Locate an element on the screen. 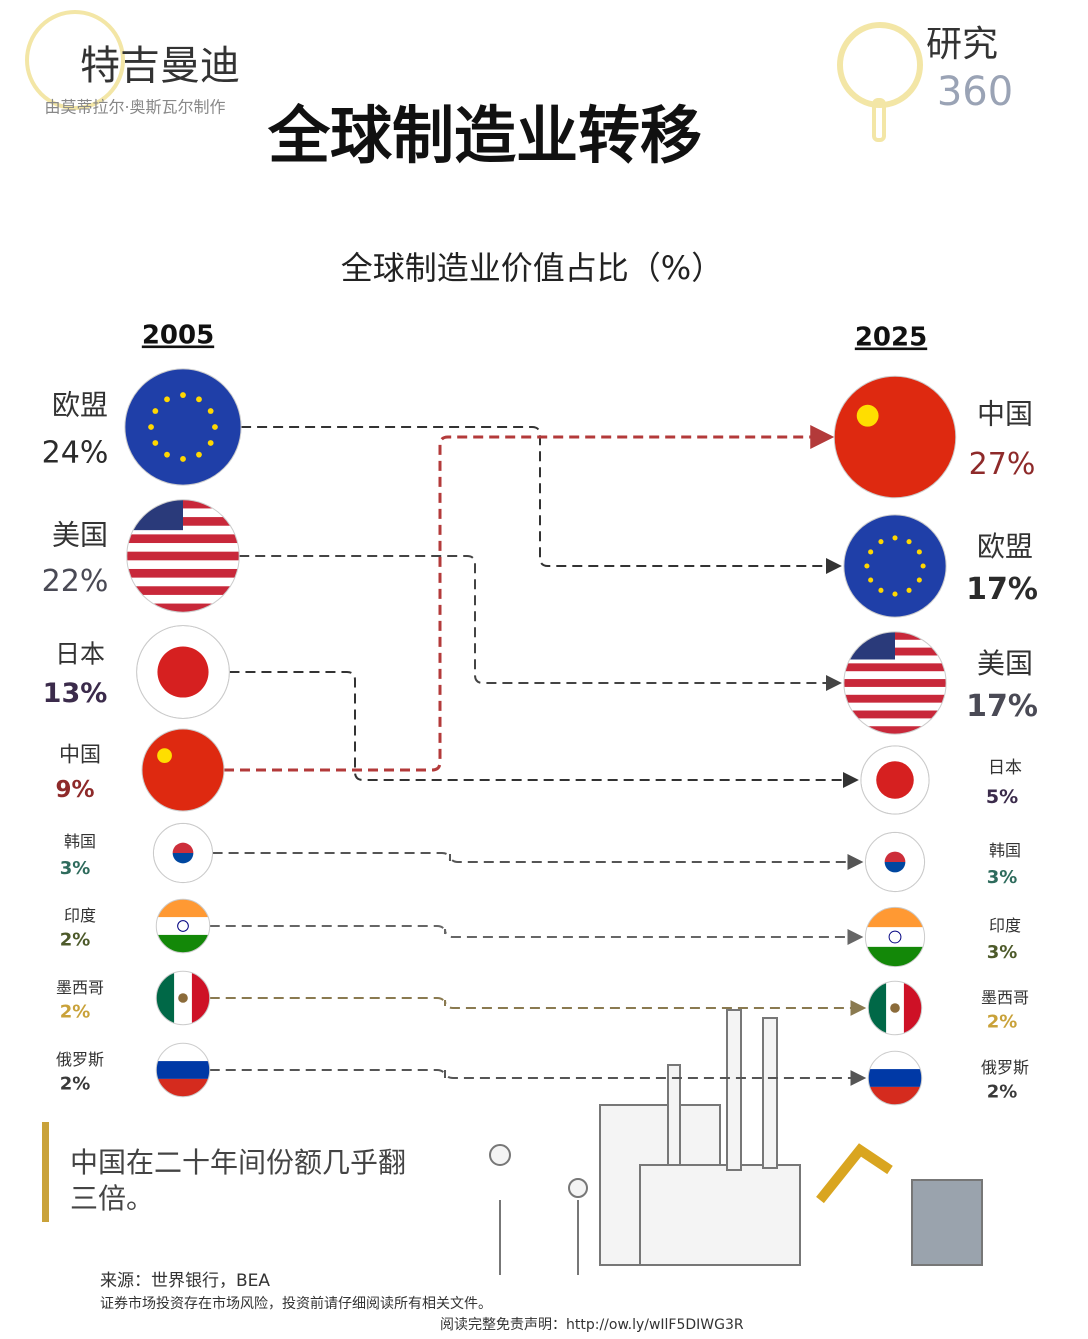  series-name: 中国 is located at coordinates (1005, 414).